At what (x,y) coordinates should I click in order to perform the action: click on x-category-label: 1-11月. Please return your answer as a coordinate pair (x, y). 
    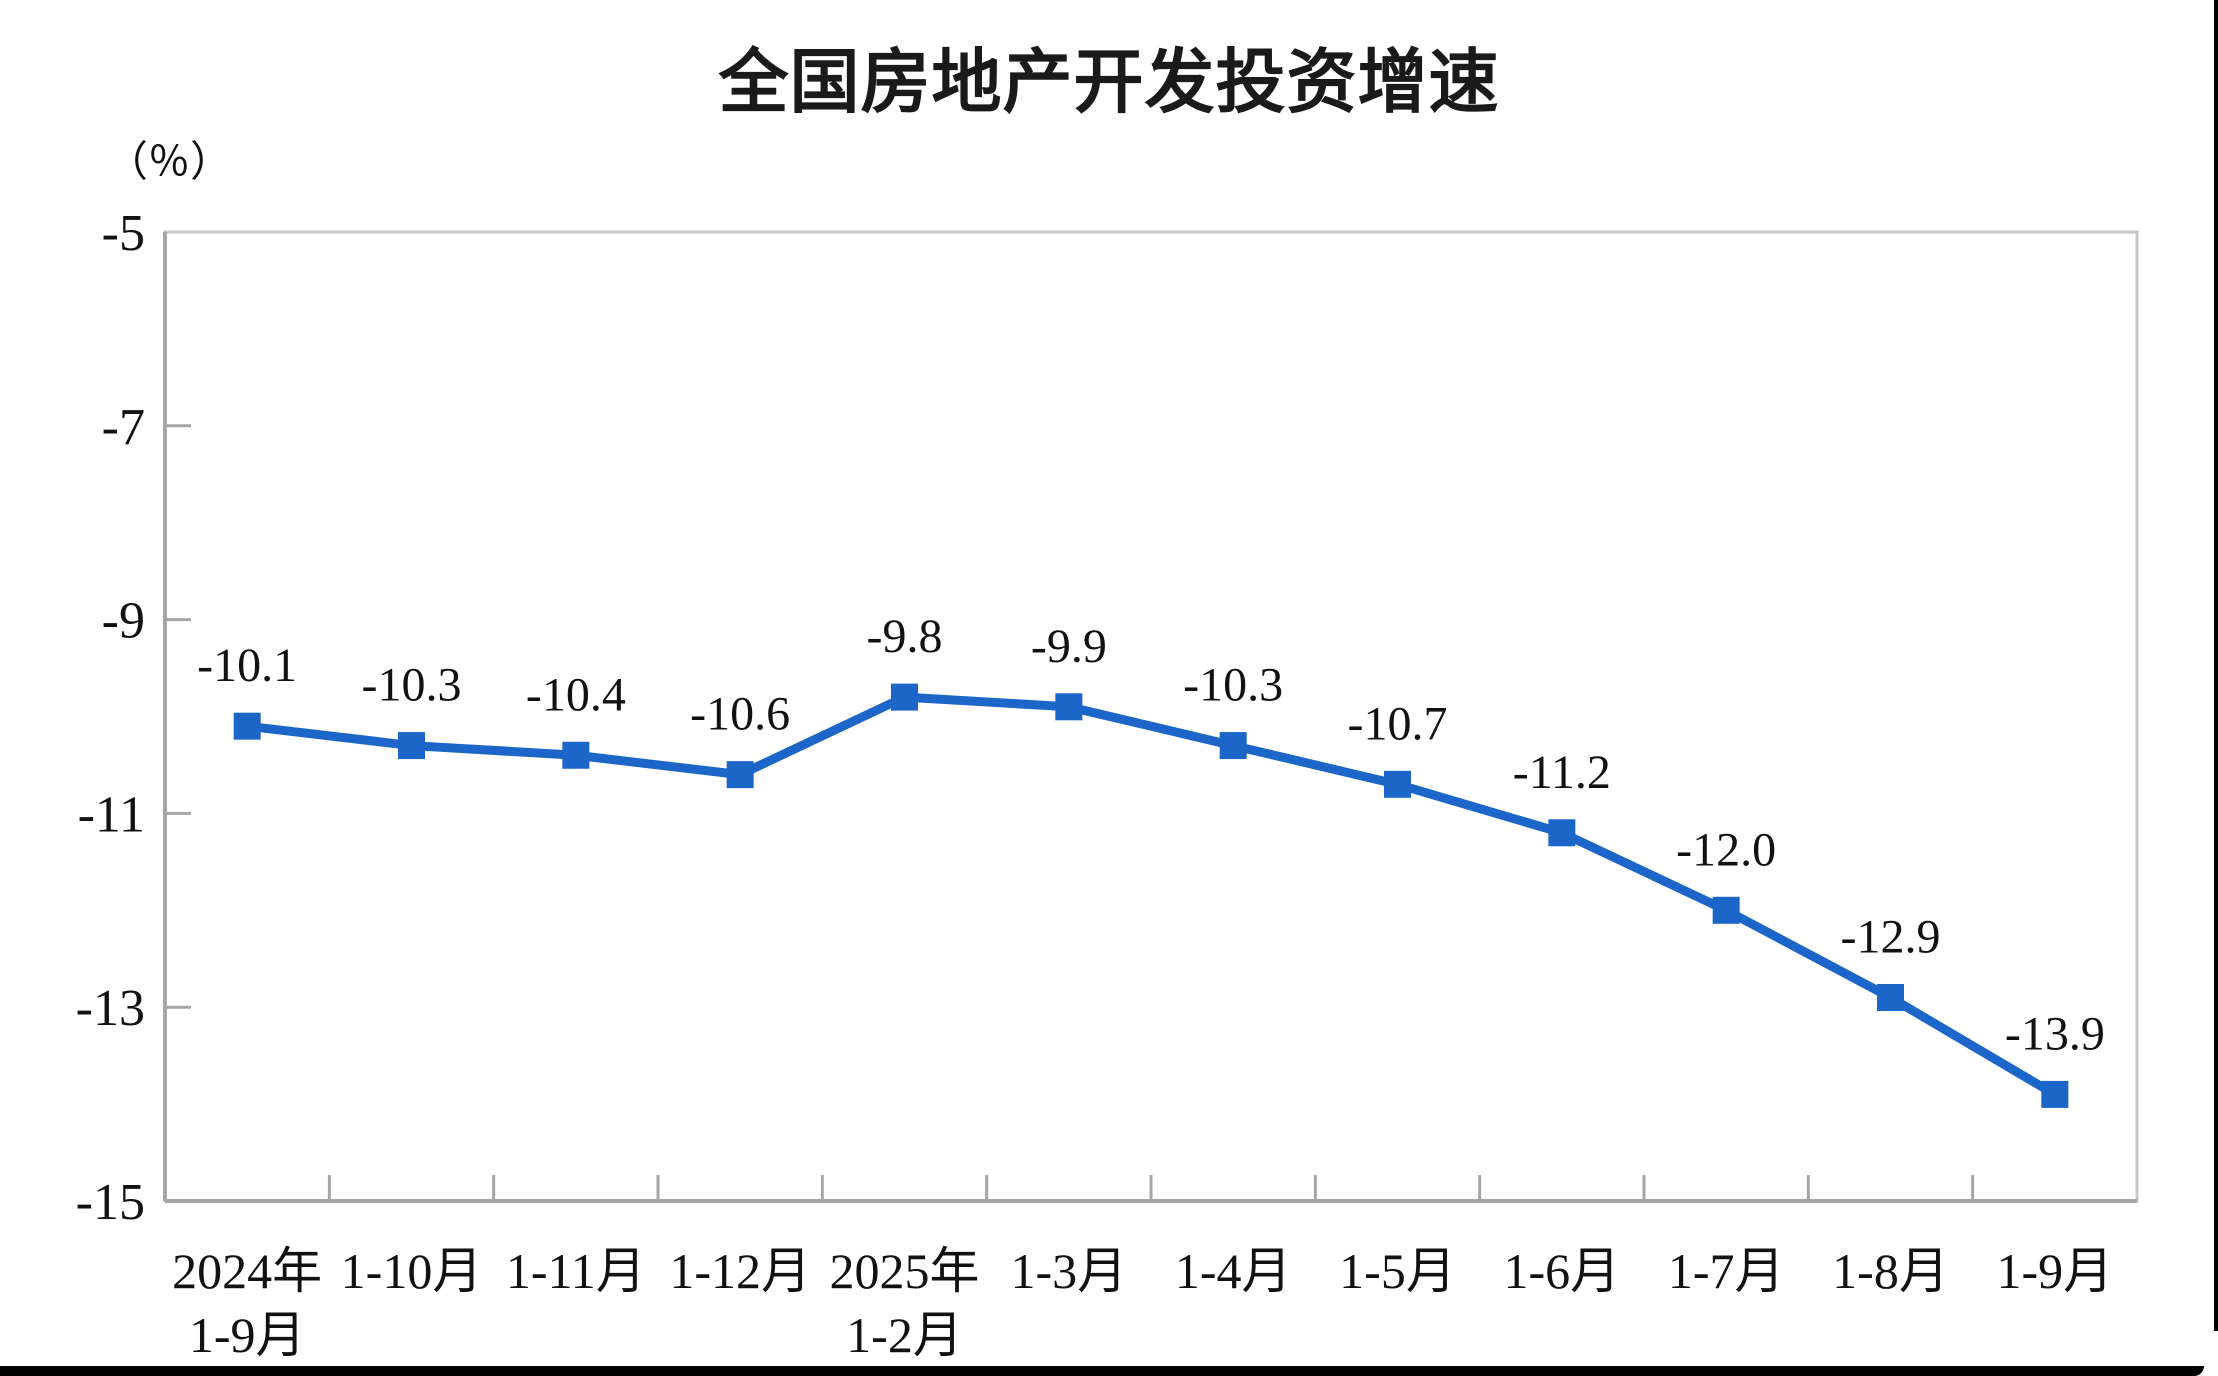
    Looking at the image, I should click on (576, 1271).